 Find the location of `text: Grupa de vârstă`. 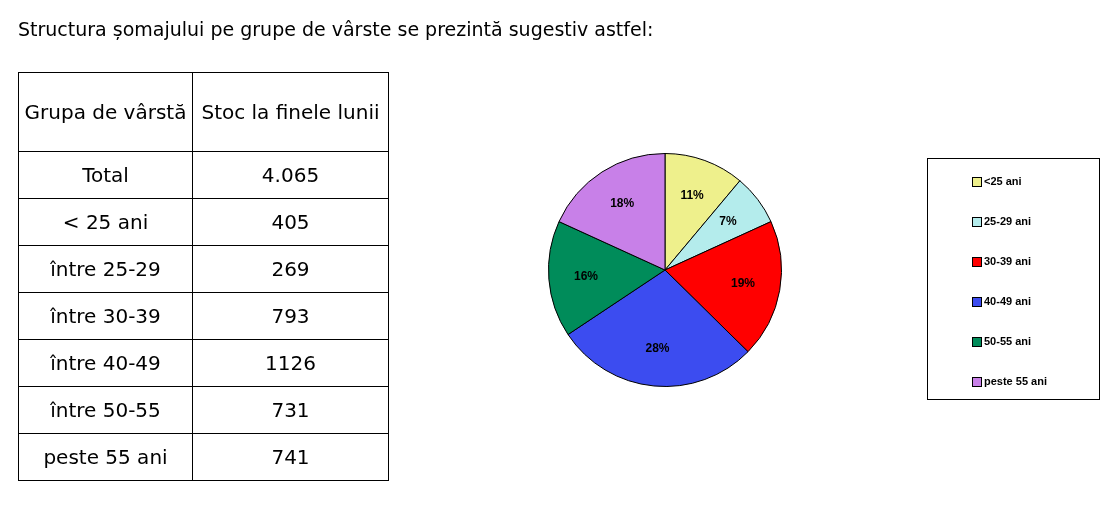

text: Grupa de vârstă is located at coordinates (105, 112).